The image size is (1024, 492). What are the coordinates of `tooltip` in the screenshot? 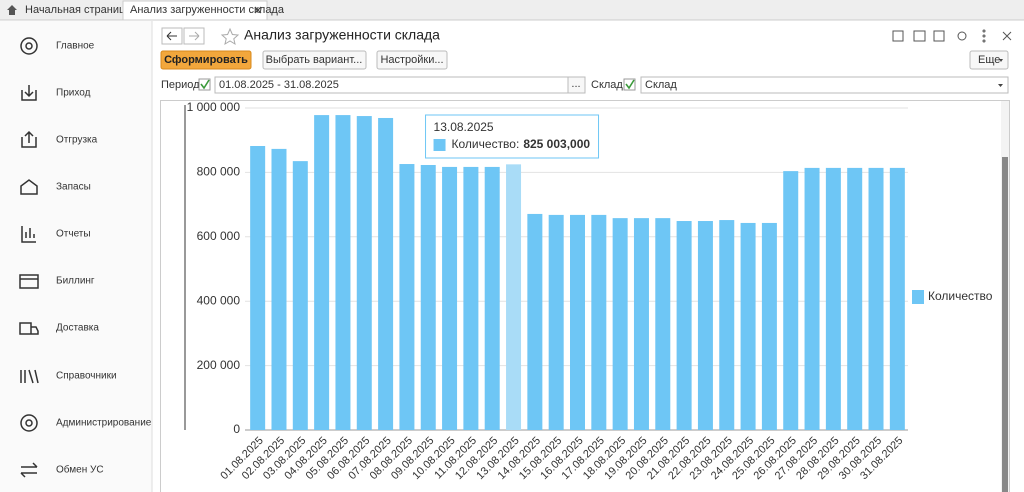 It's located at (512, 136).